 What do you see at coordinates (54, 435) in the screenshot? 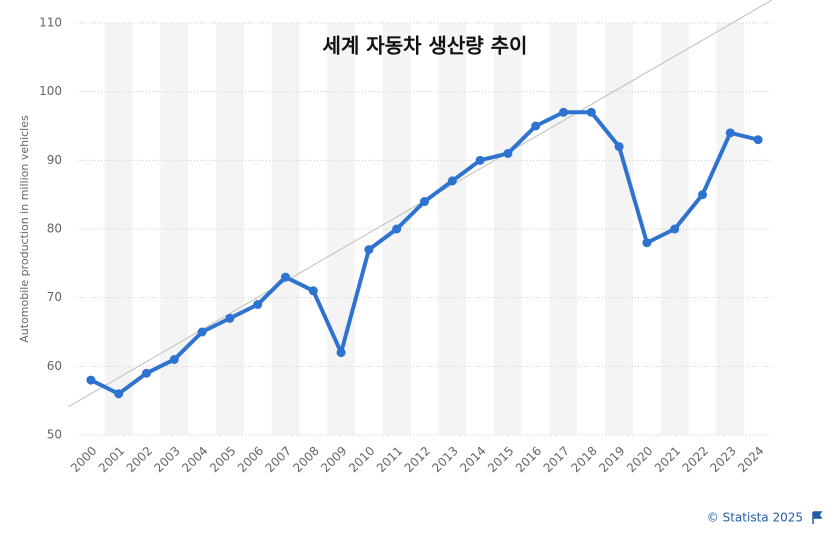
I see `y-tick-label: 50` at bounding box center [54, 435].